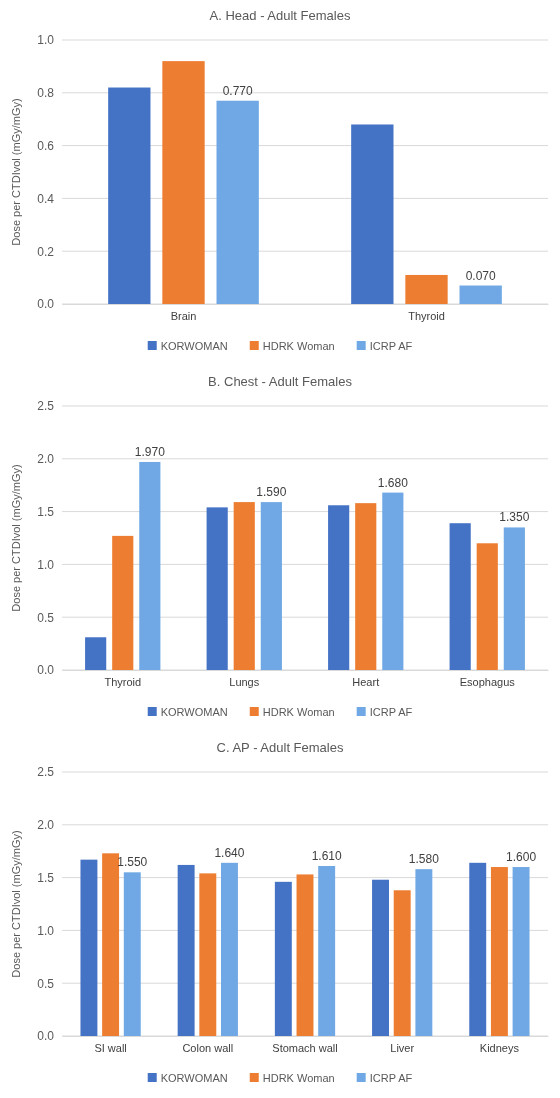  Describe the element at coordinates (271, 492) in the screenshot. I see `data-label: 1.590` at that location.